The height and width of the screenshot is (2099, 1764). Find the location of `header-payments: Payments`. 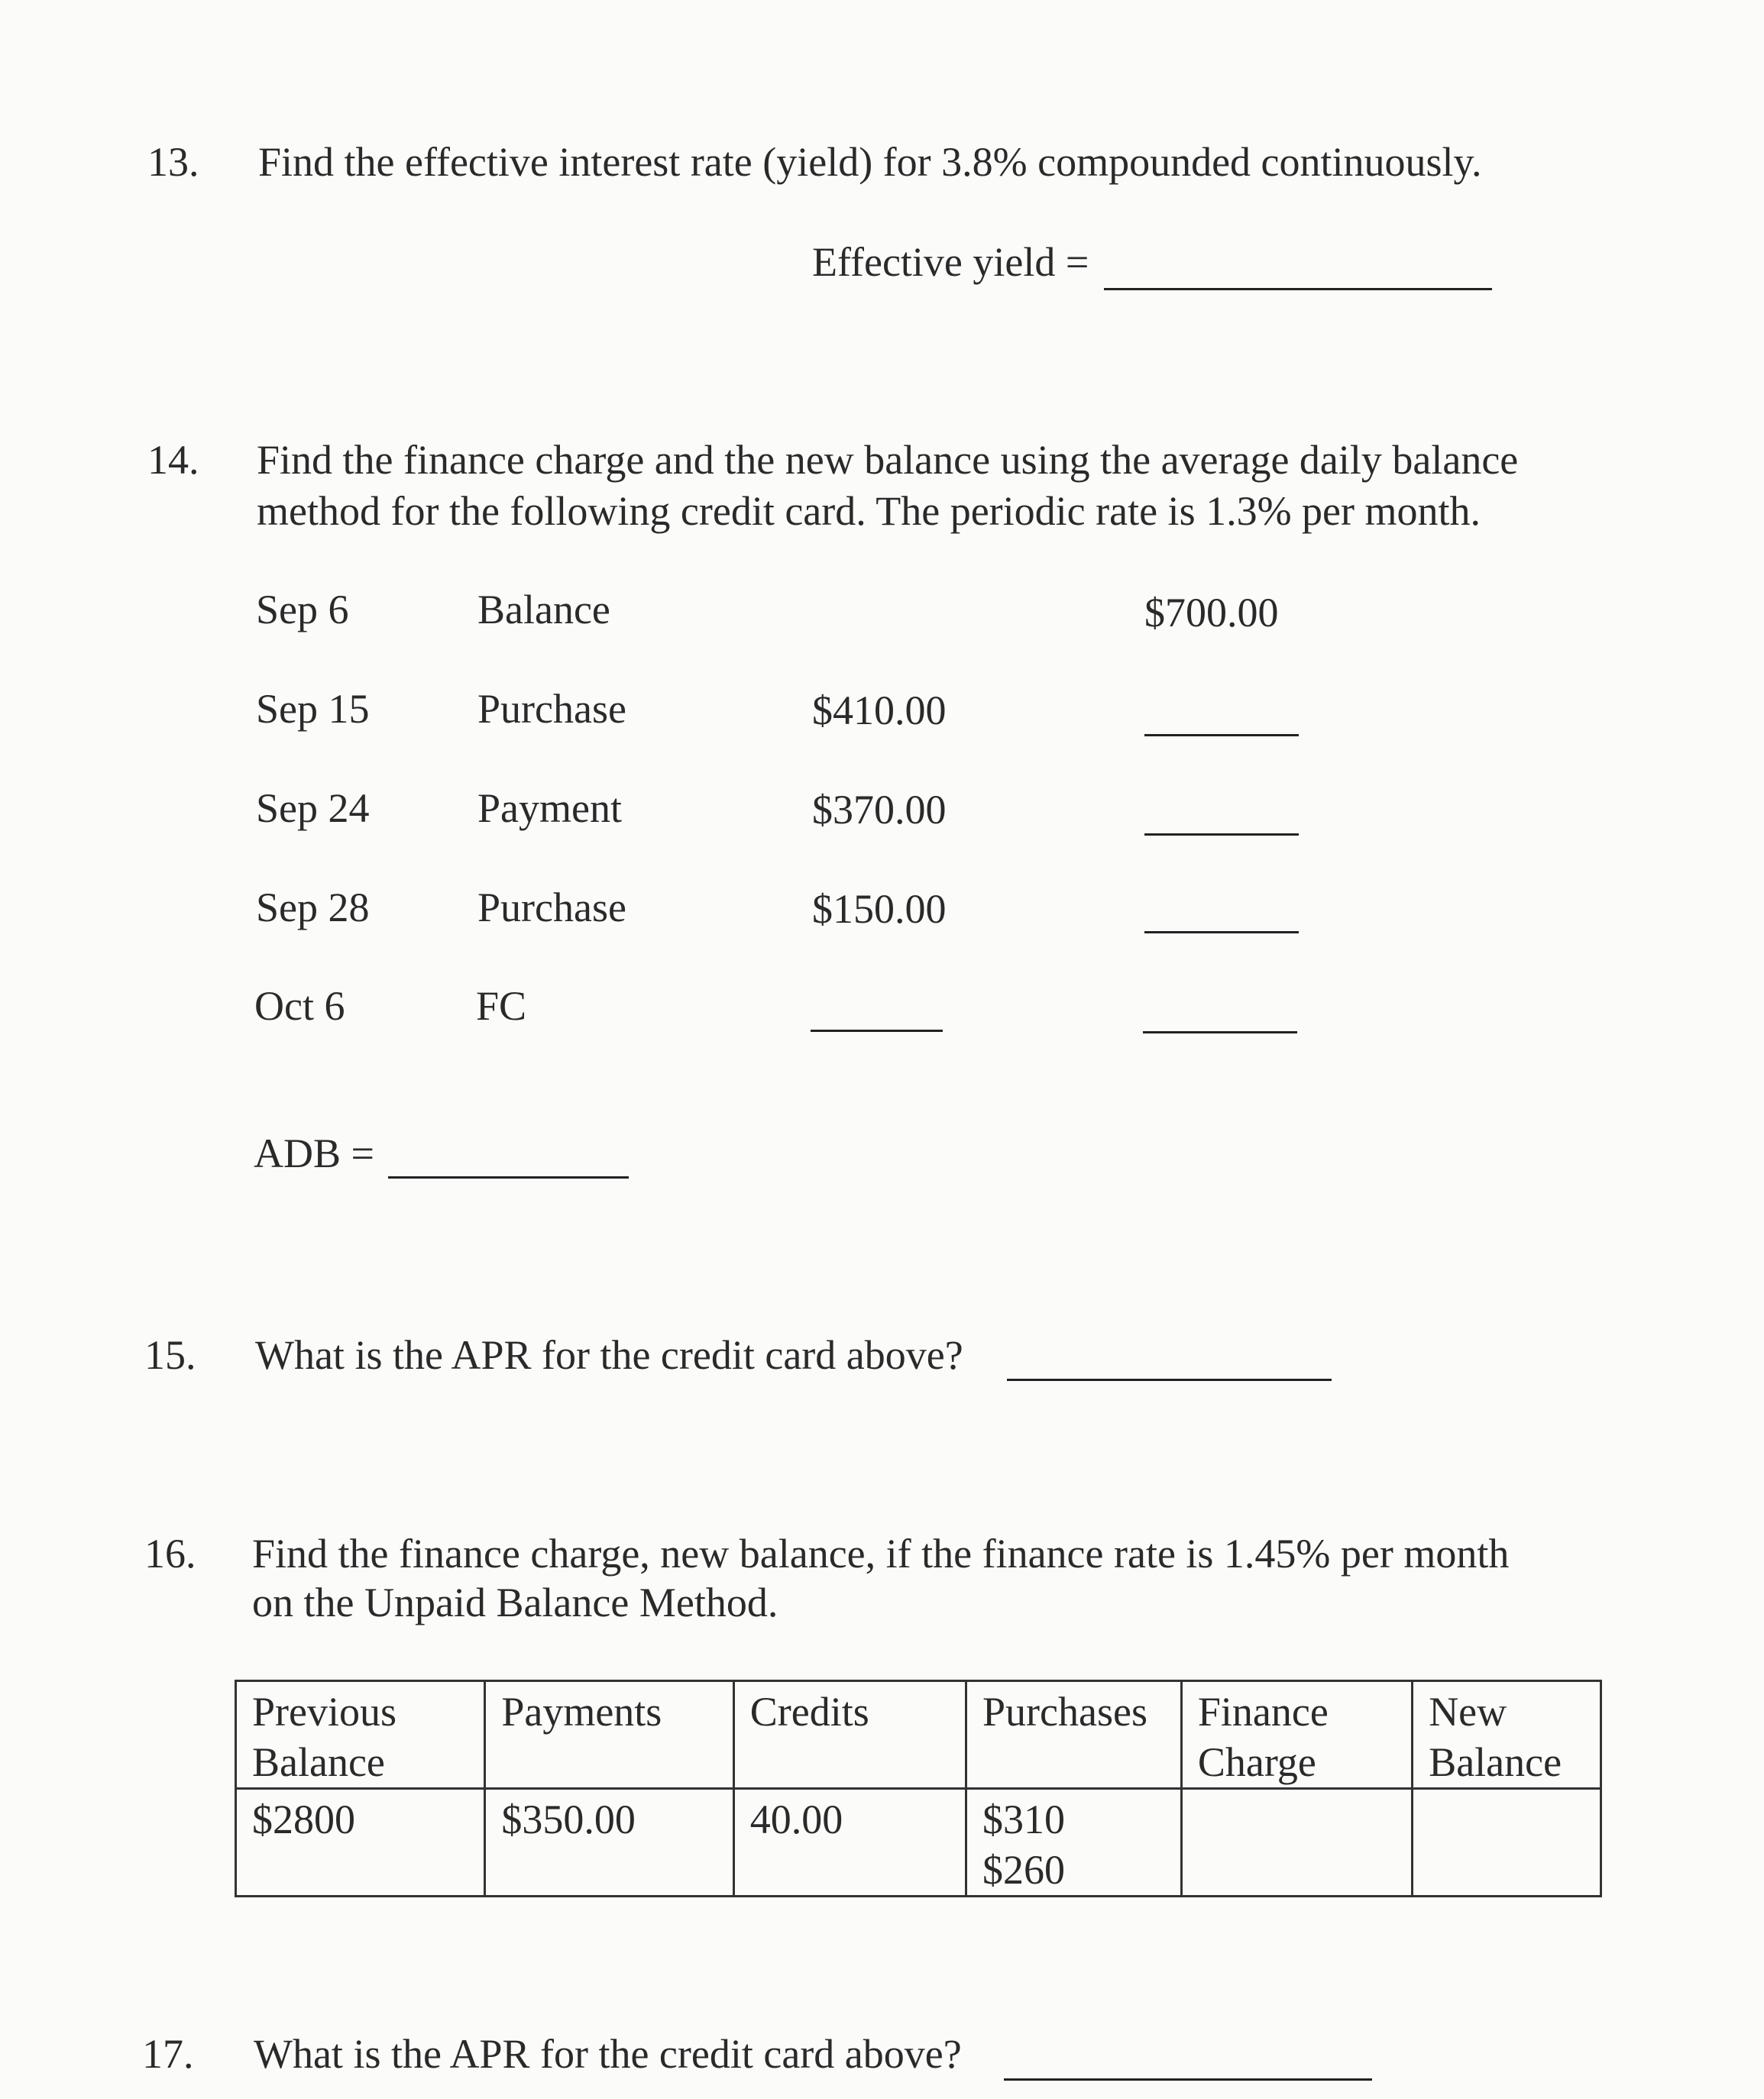

header-payments: Payments is located at coordinates (609, 1735).